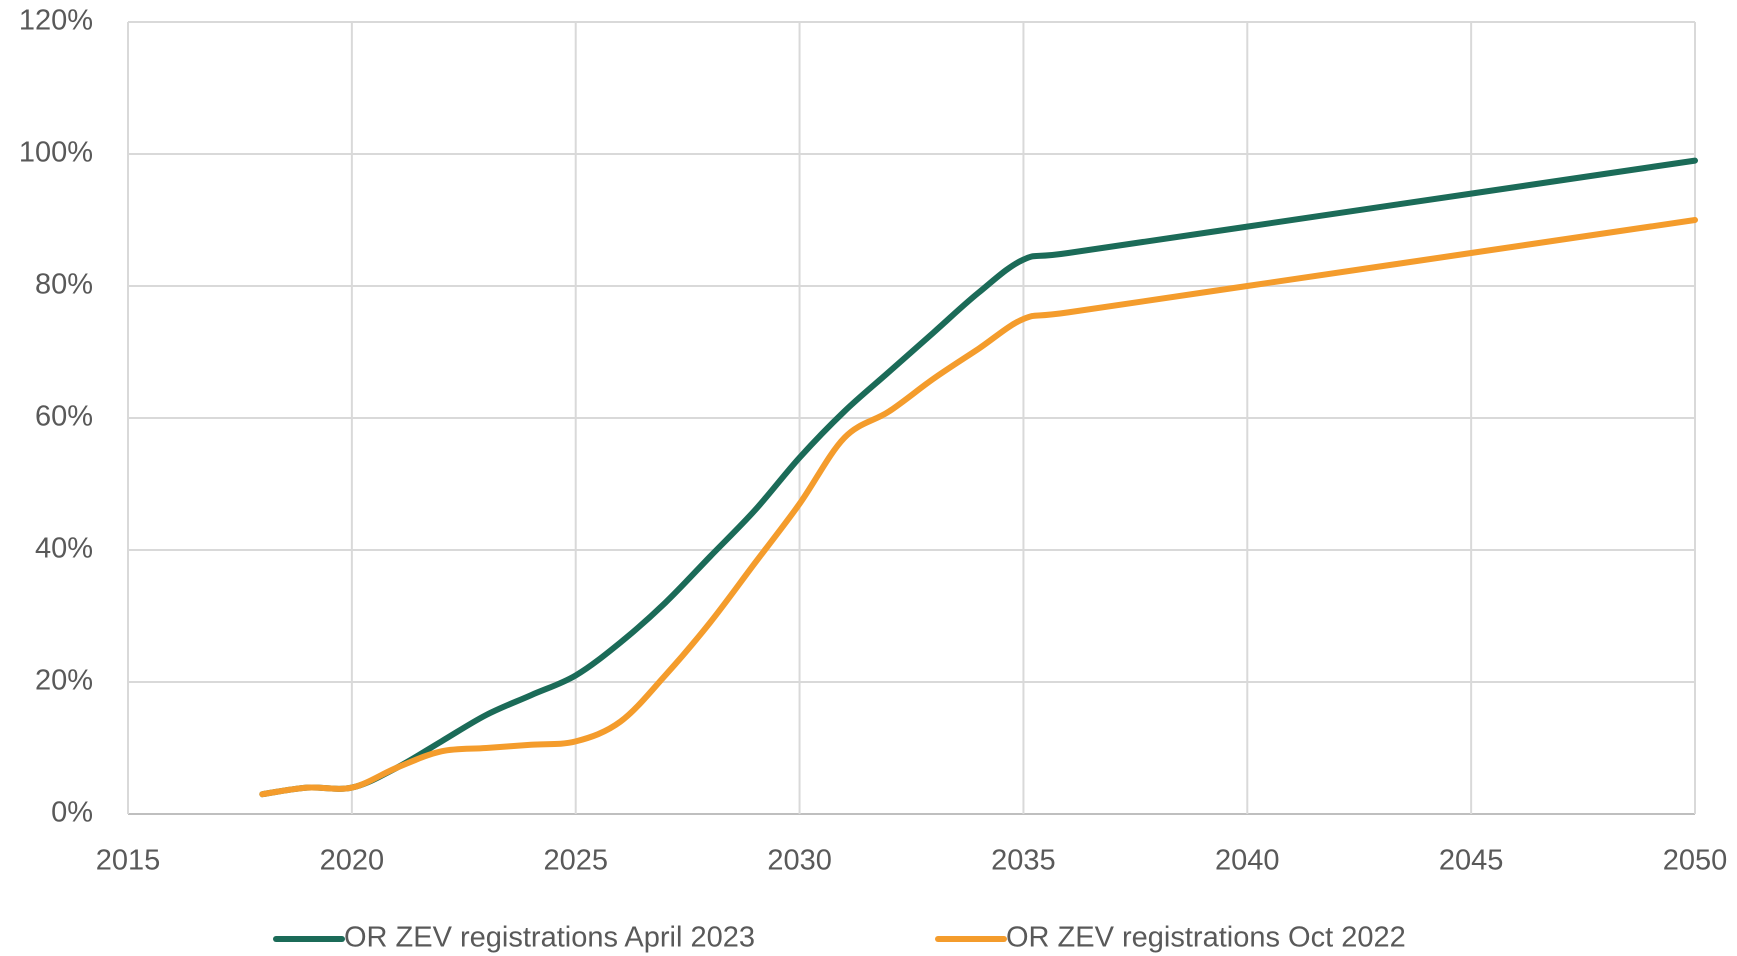 This screenshot has height=956, width=1737. Describe the element at coordinates (64, 549) in the screenshot. I see `y-tick-label: 40%` at that location.